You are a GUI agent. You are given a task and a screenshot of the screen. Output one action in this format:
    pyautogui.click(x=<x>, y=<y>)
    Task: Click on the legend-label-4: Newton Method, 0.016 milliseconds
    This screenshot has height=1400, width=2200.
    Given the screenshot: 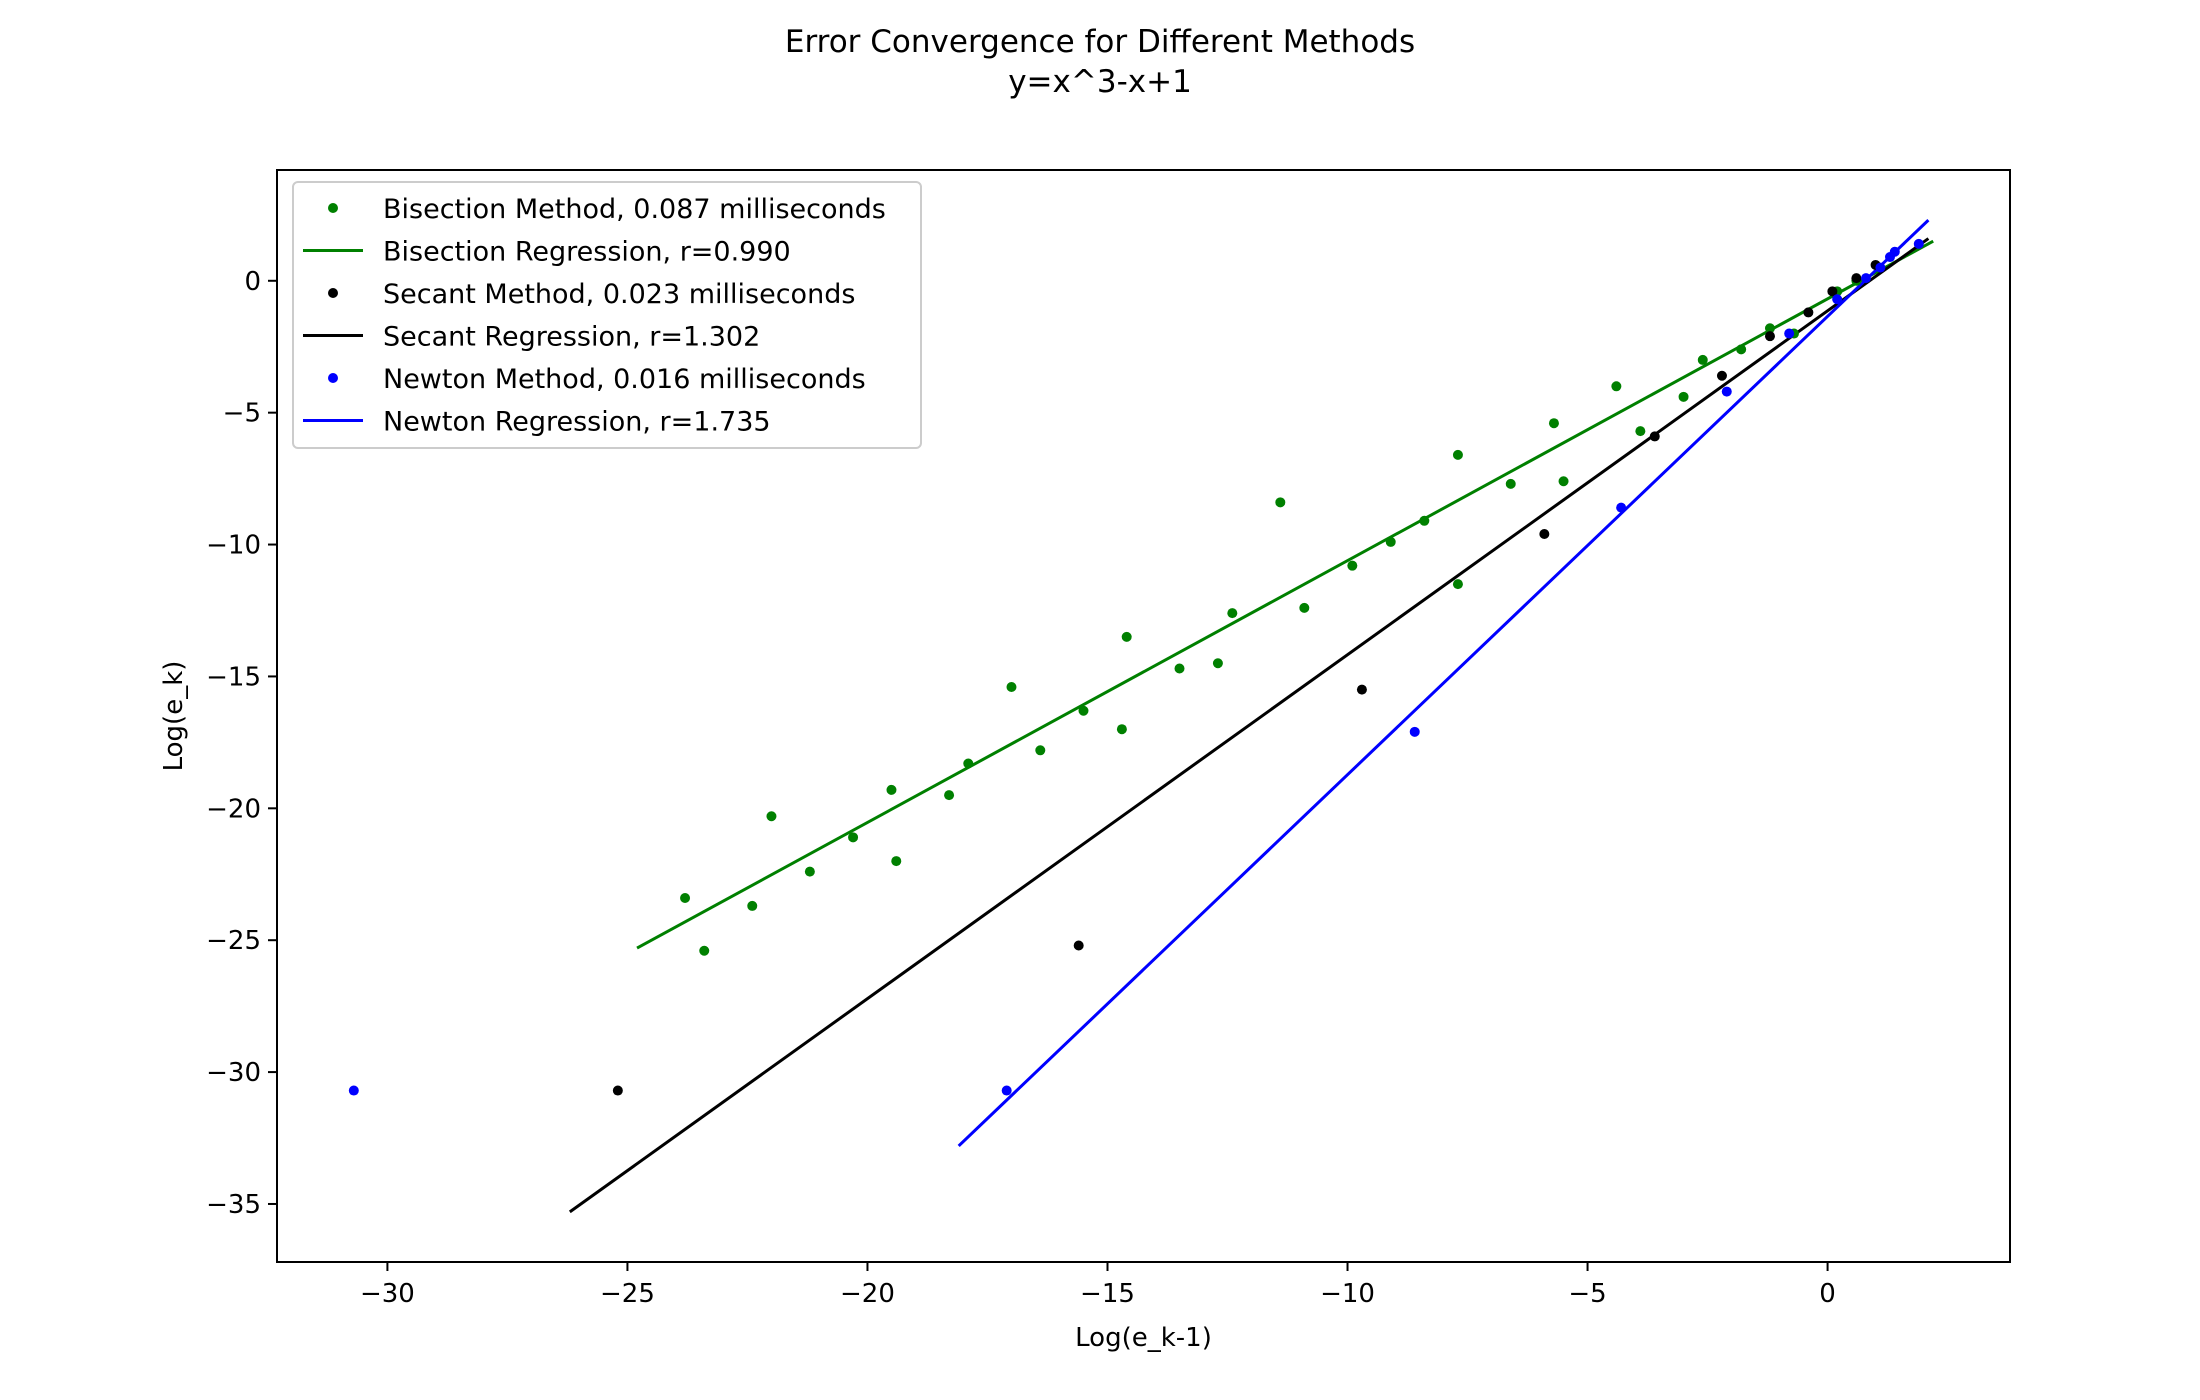 What is the action you would take?
    pyautogui.click(x=624, y=379)
    